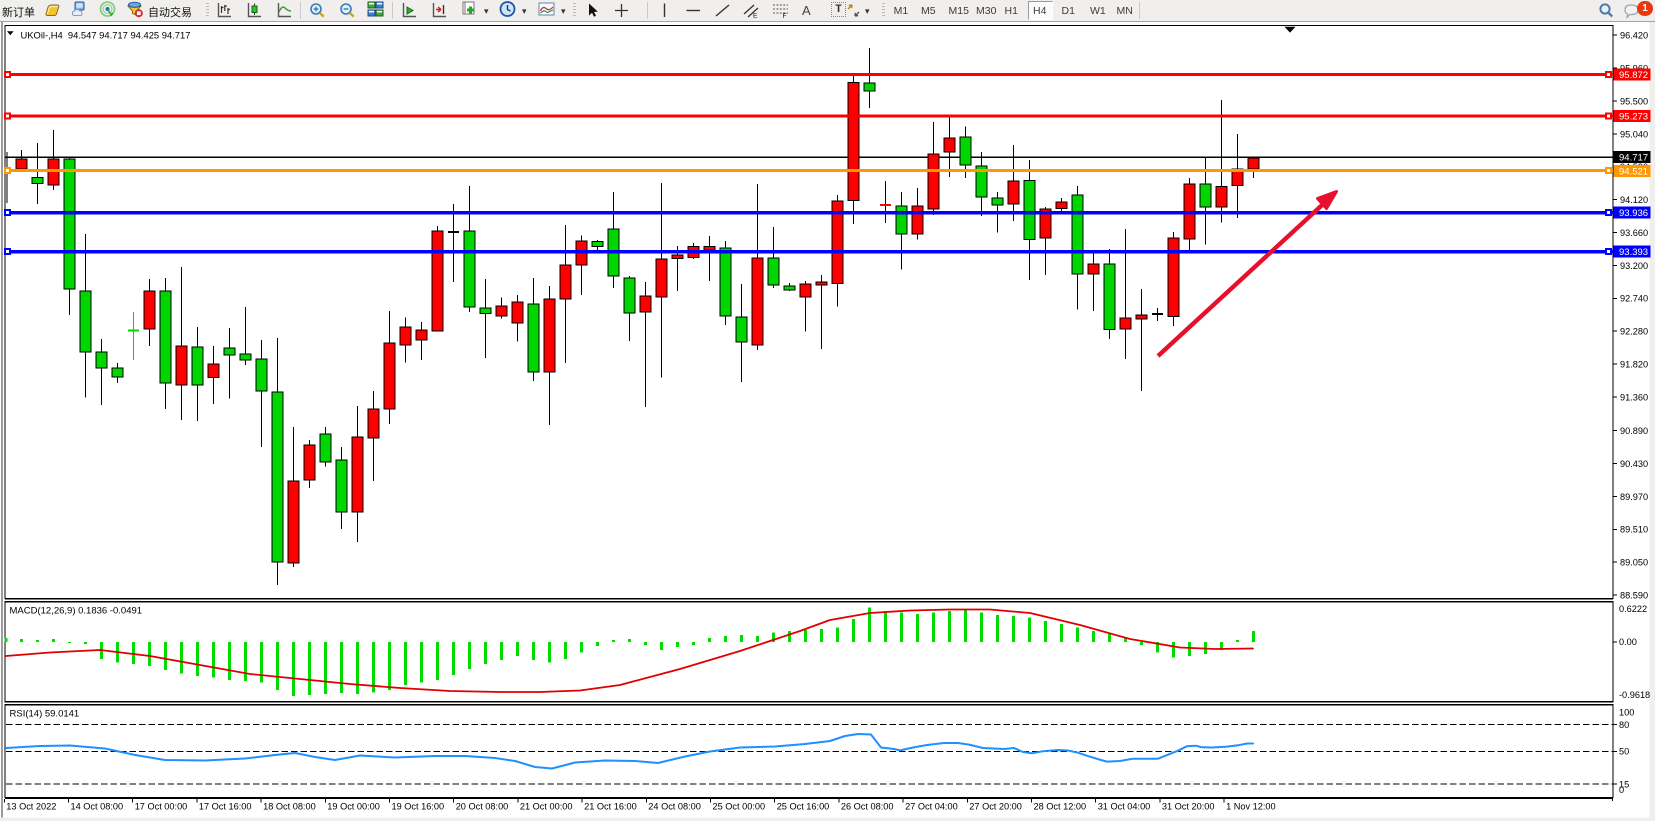 This screenshot has height=821, width=1655. I want to click on svg-text: 24 Oct 08:00, so click(674, 806).